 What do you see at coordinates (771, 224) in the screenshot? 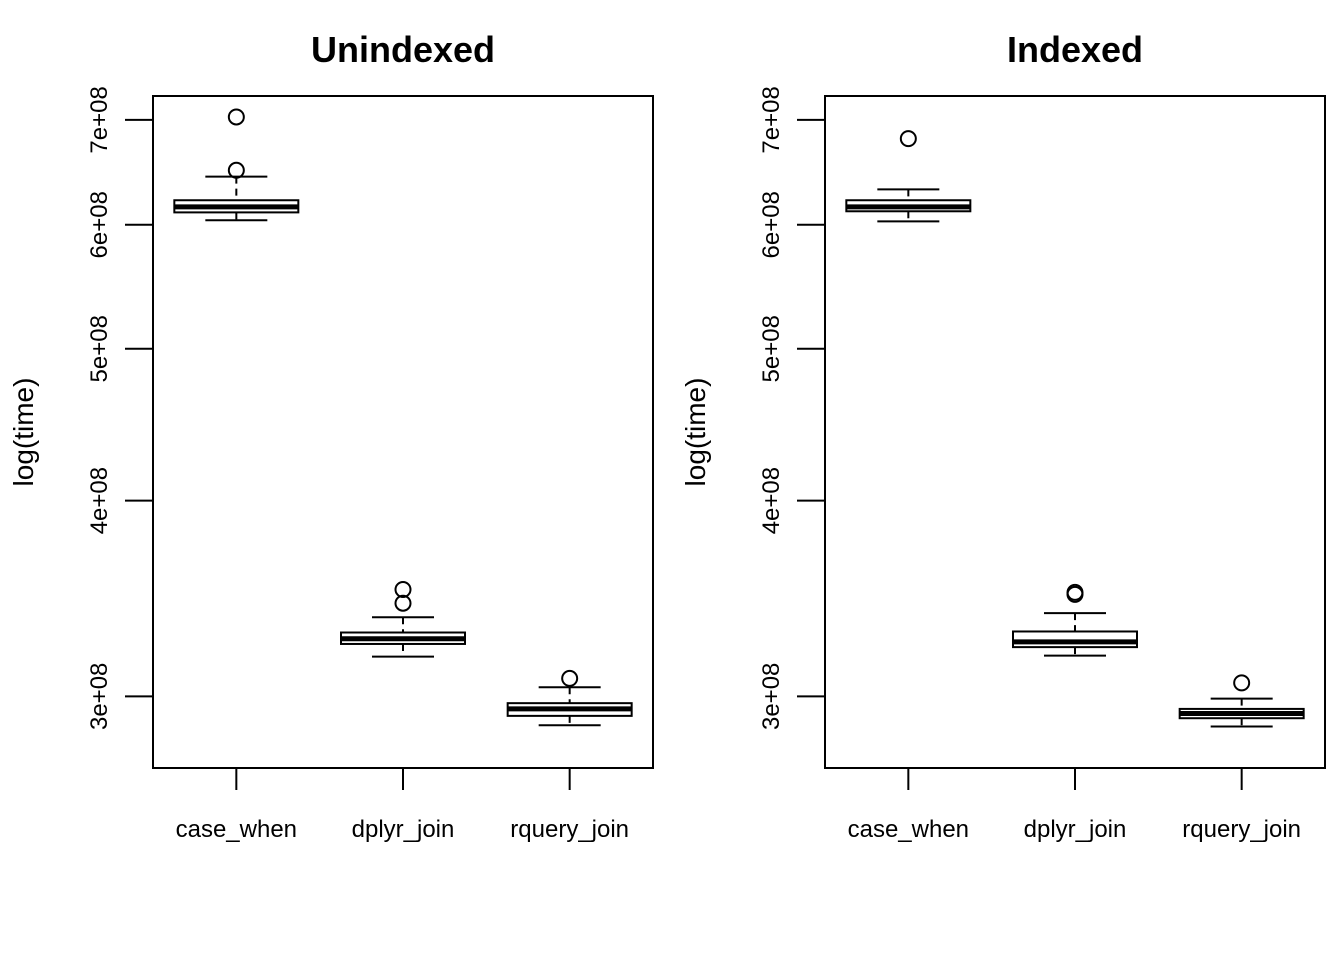
I see `y-tick-label-indexed-3: 6e+08` at bounding box center [771, 224].